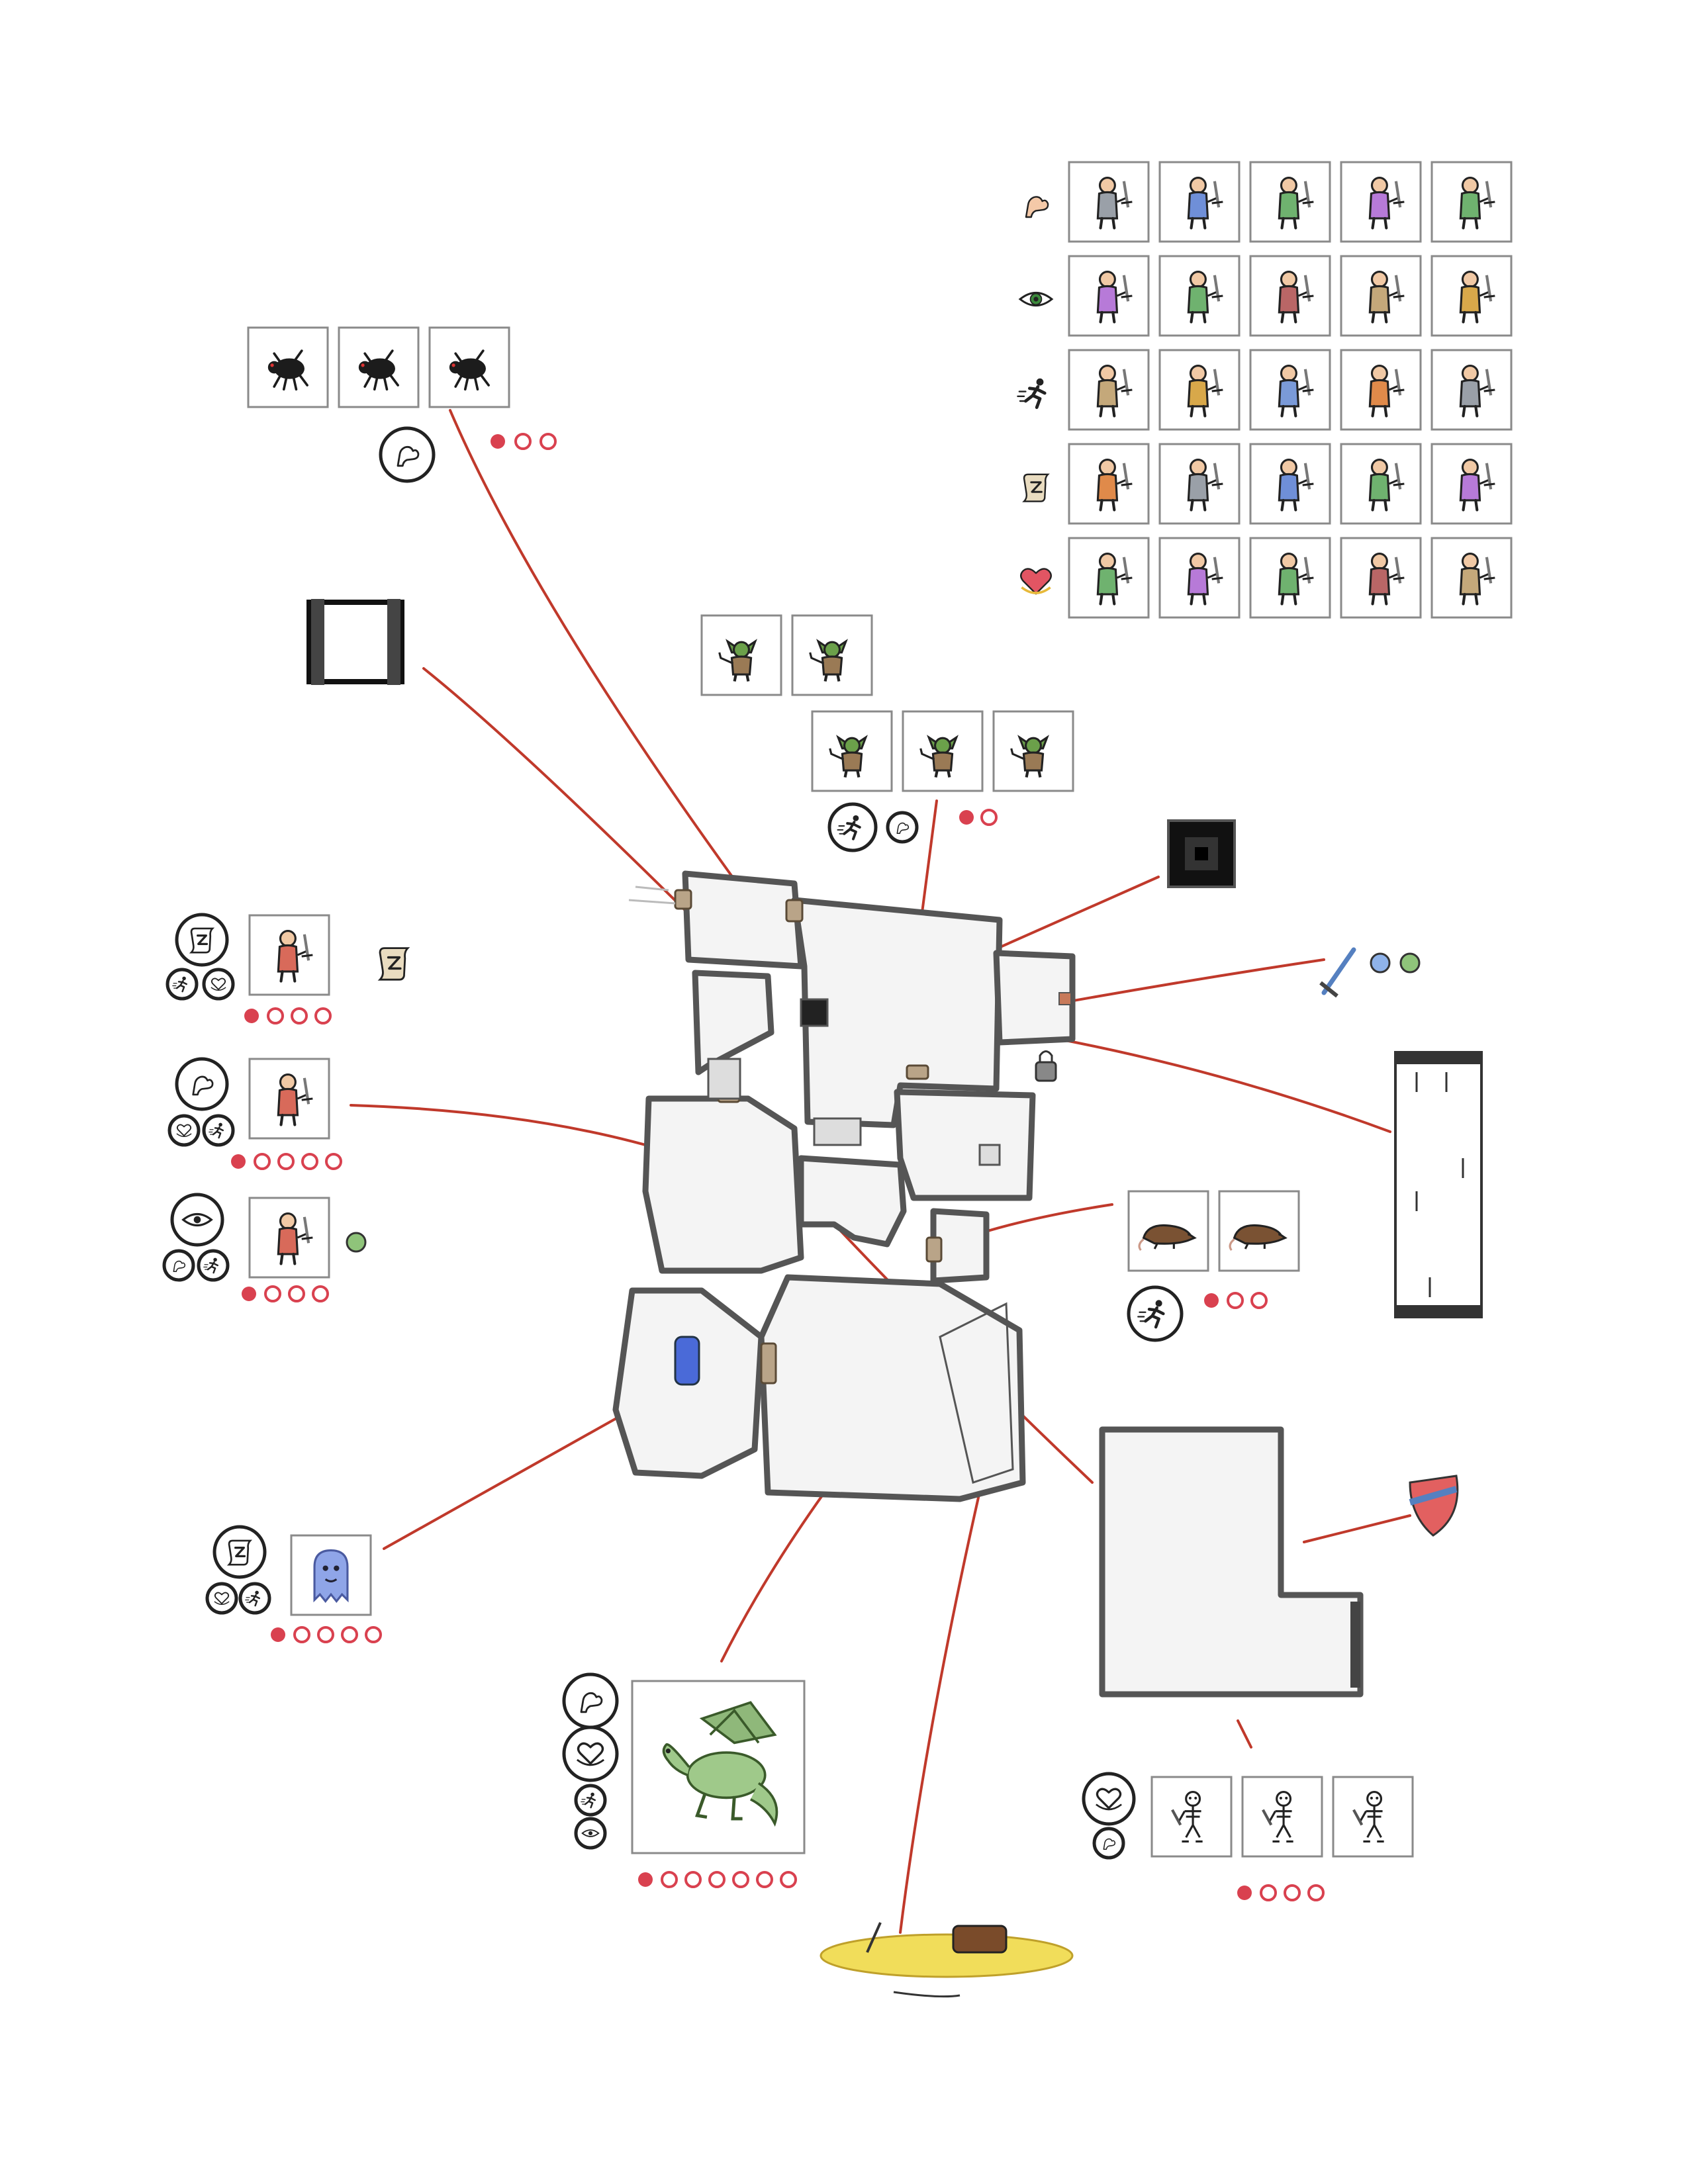 The image size is (1688, 2184). Describe the element at coordinates (1370, 973) in the screenshot. I see `sword-and-potions-loot` at that location.